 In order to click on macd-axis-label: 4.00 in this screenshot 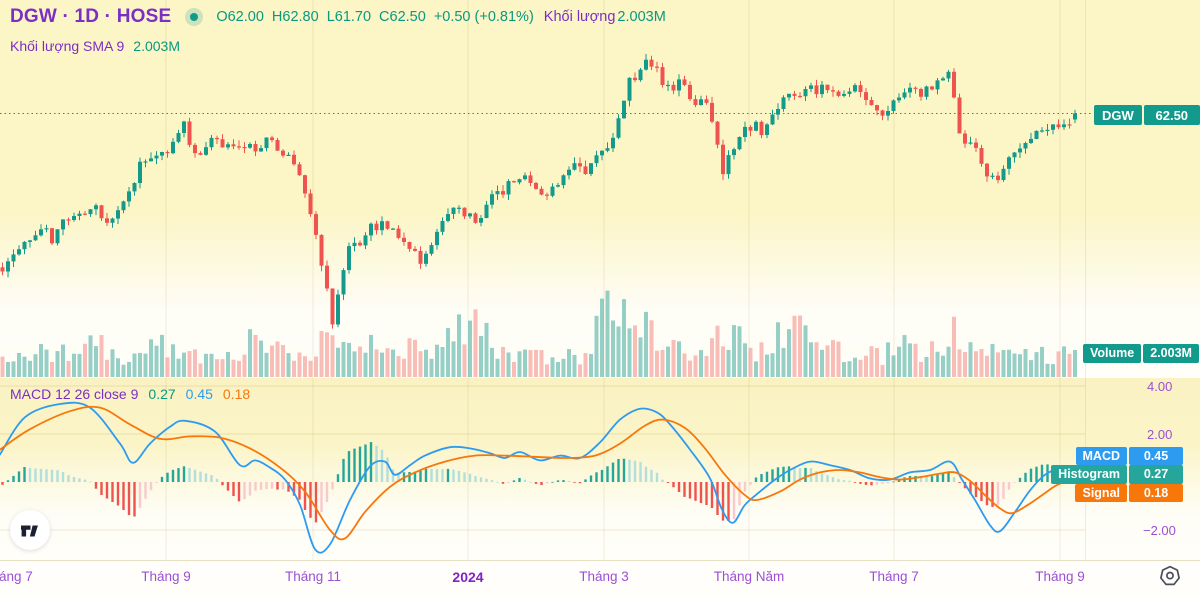, I will do `click(1160, 386)`.